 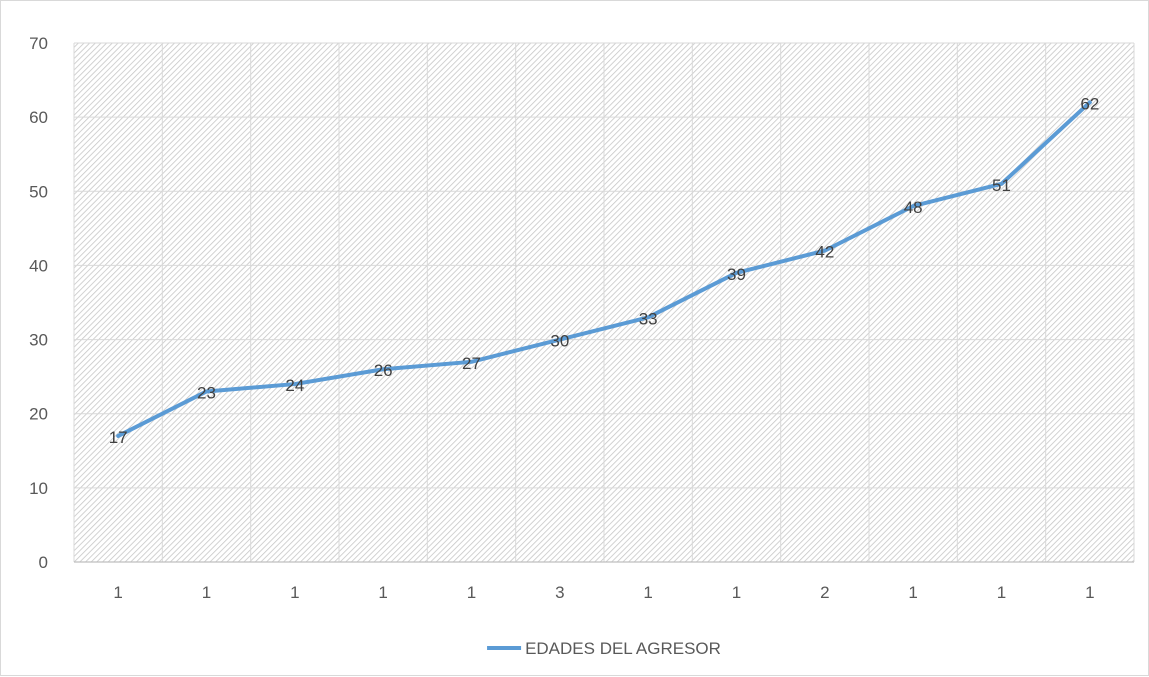 I want to click on data-label: 42, so click(x=824, y=252).